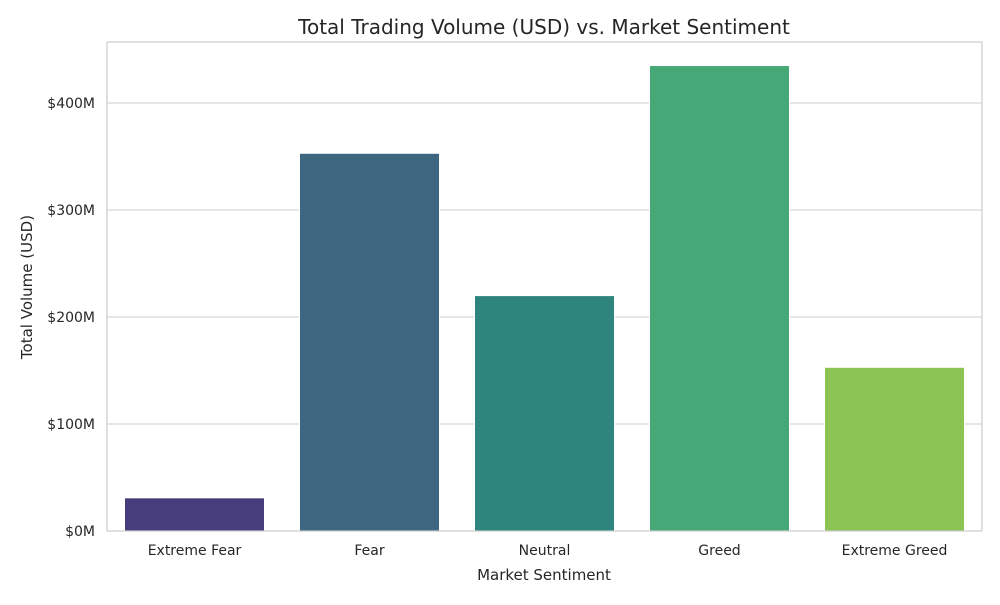 The image size is (1000, 605). I want to click on x-axis-label: Market Sentiment, so click(544, 575).